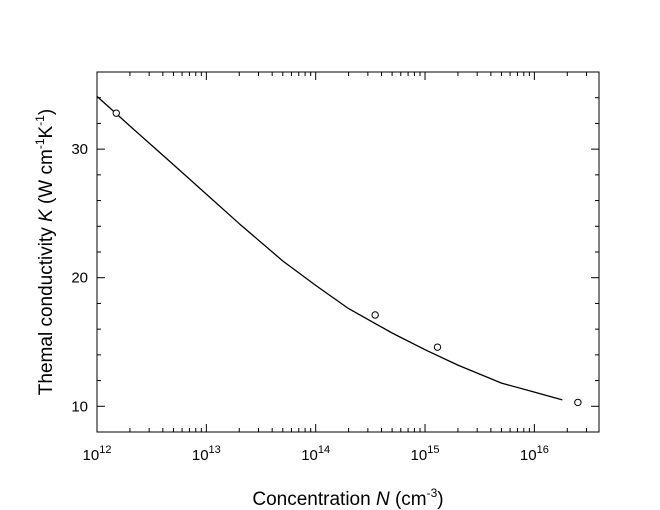 The image size is (660, 510). What do you see at coordinates (324, 450) in the screenshot?
I see `x-tick-label-exponent: 14` at bounding box center [324, 450].